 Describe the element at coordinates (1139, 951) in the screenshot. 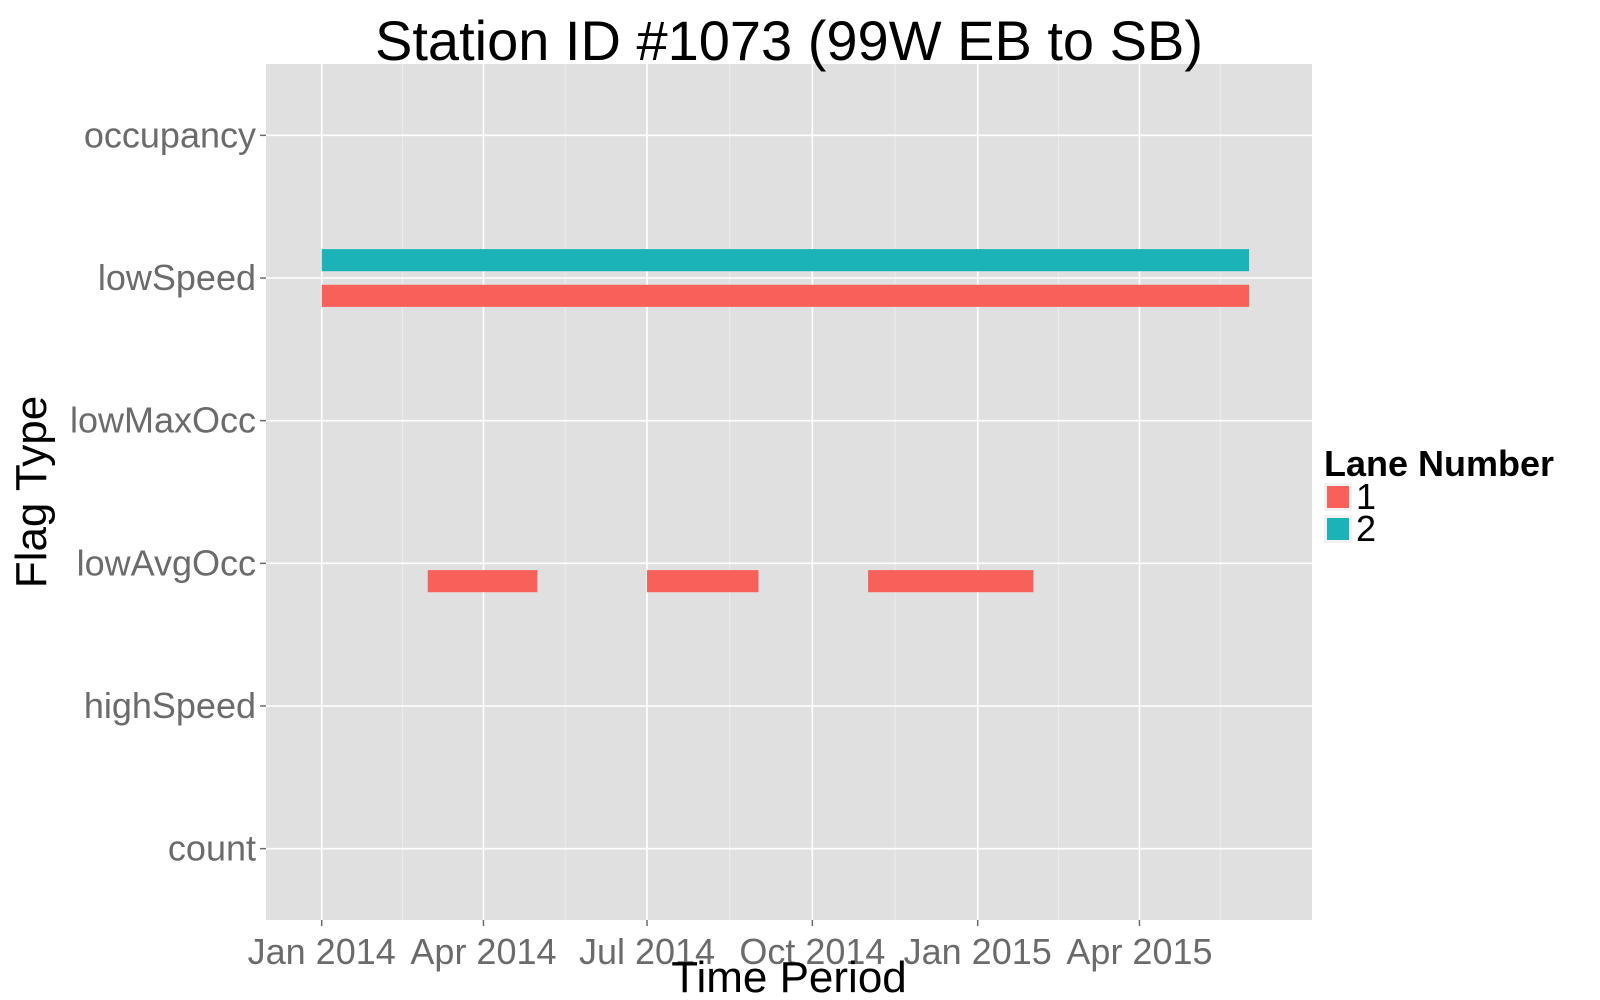

I see `x-tick-label: Apr 2015` at that location.